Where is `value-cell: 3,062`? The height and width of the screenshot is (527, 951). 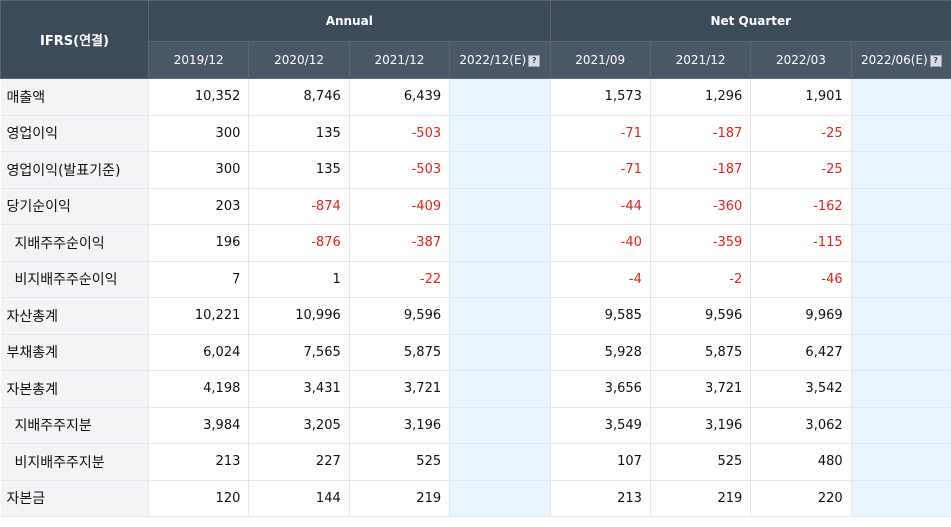
value-cell: 3,062 is located at coordinates (801, 425).